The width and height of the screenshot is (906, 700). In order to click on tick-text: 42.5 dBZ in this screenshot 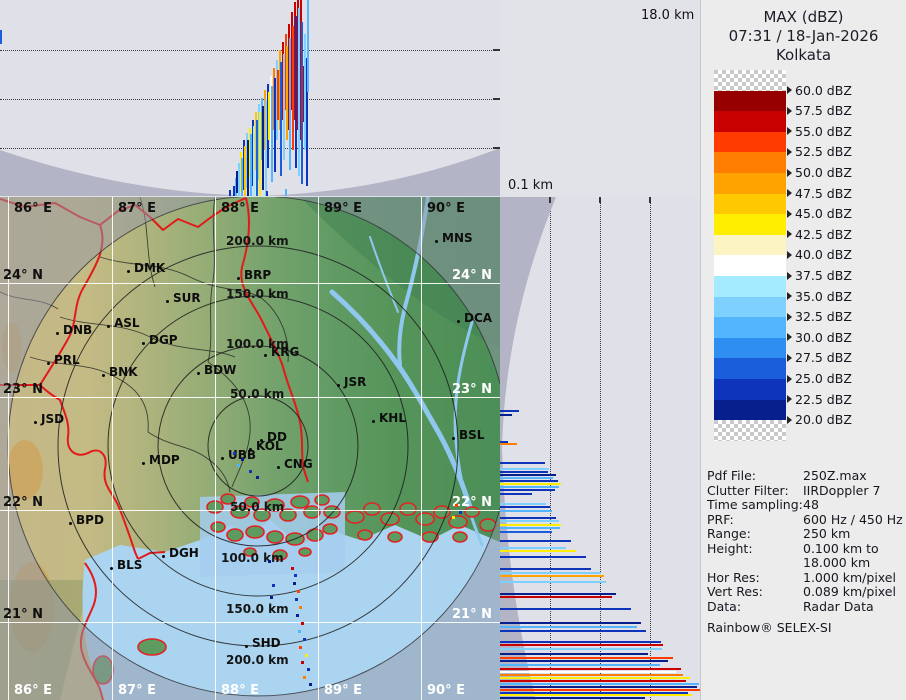, I will do `click(823, 234)`.